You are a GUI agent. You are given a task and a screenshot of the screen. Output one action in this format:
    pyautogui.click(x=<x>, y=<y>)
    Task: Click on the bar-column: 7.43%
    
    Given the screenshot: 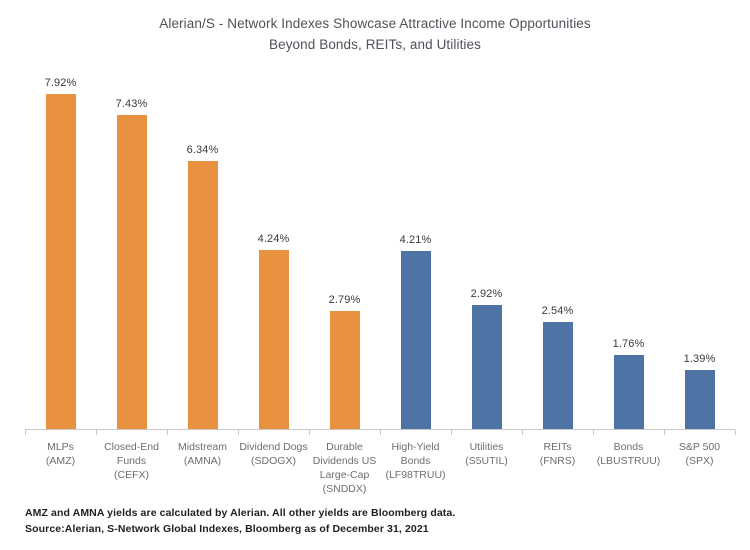 What is the action you would take?
    pyautogui.click(x=131, y=245)
    